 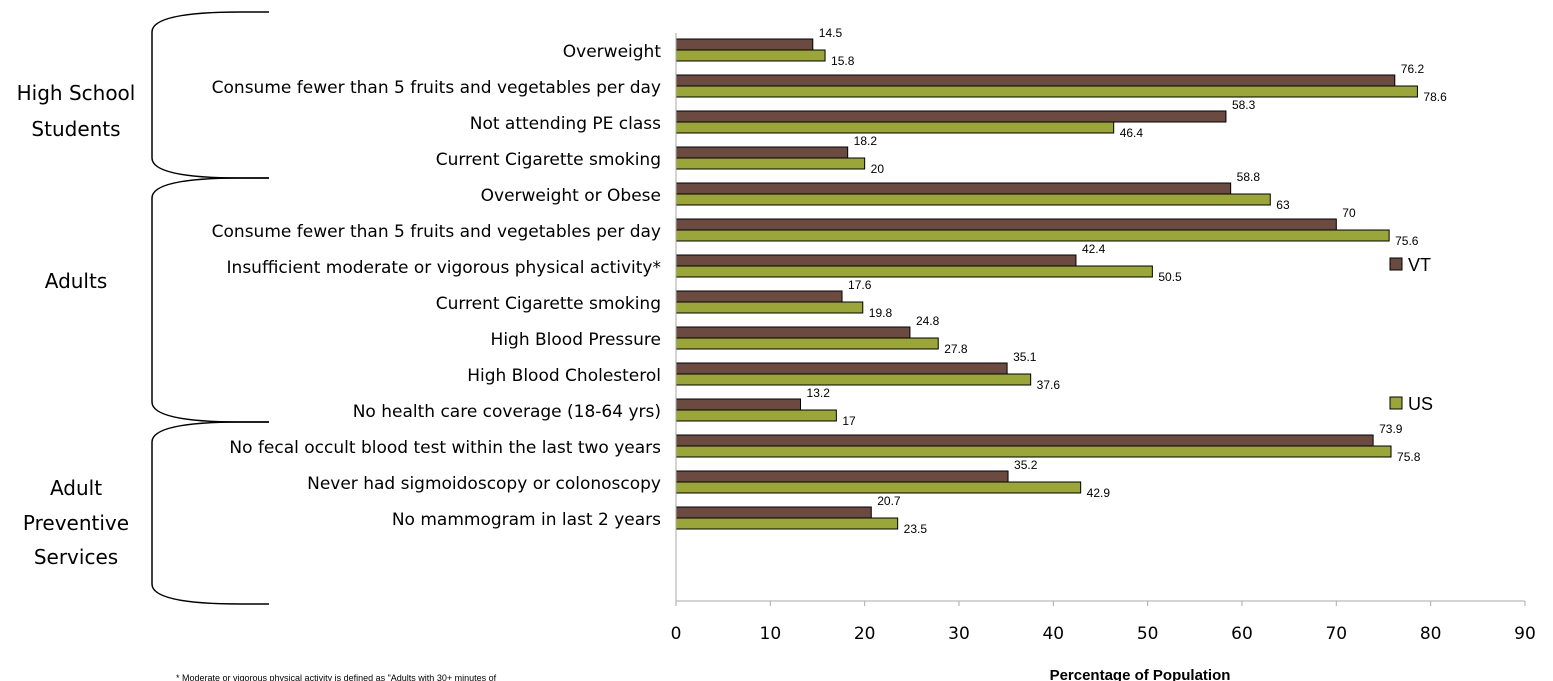 What do you see at coordinates (564, 376) in the screenshot?
I see `category-label: High Blood Cholesterol` at bounding box center [564, 376].